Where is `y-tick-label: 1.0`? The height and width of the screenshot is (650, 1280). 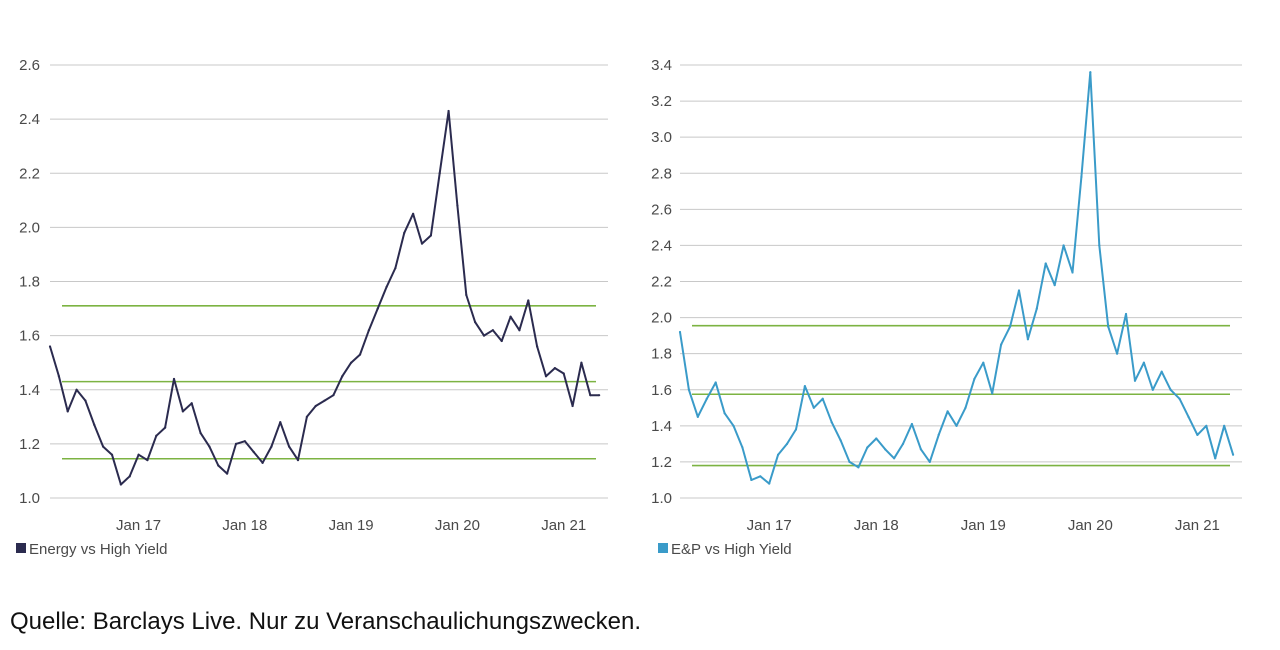
y-tick-label: 1.0 is located at coordinates (29, 498).